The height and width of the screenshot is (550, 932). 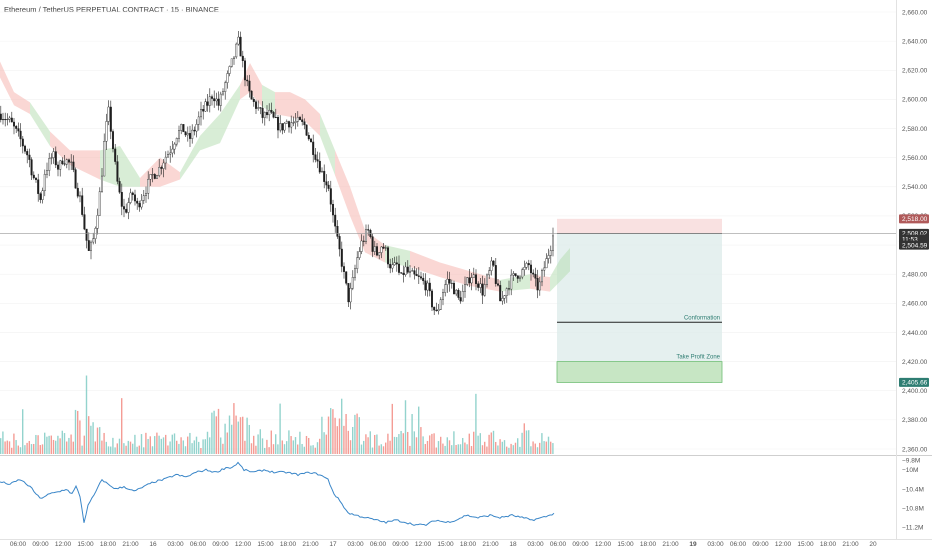 I want to click on price-tick-label: 2,420.00, so click(x=915, y=362).